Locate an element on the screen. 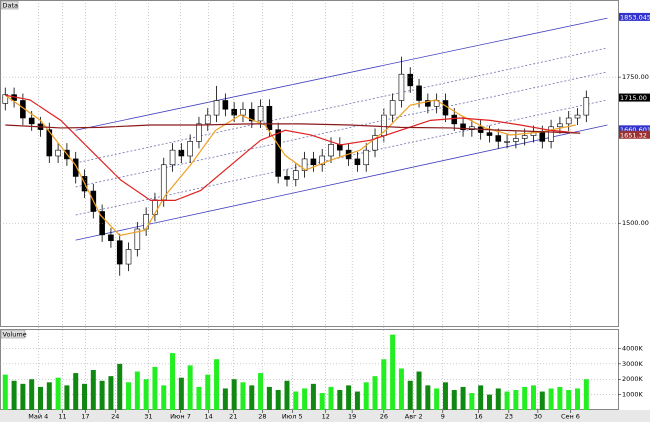 Image resolution: width=650 pixels, height=422 pixels. x-tick-label: 21 is located at coordinates (233, 417).